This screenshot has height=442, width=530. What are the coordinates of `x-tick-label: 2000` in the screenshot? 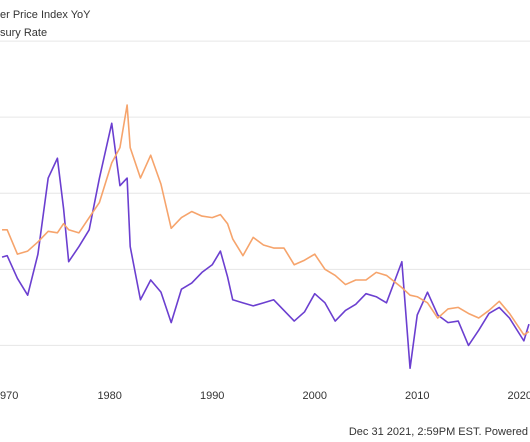 It's located at (314, 396).